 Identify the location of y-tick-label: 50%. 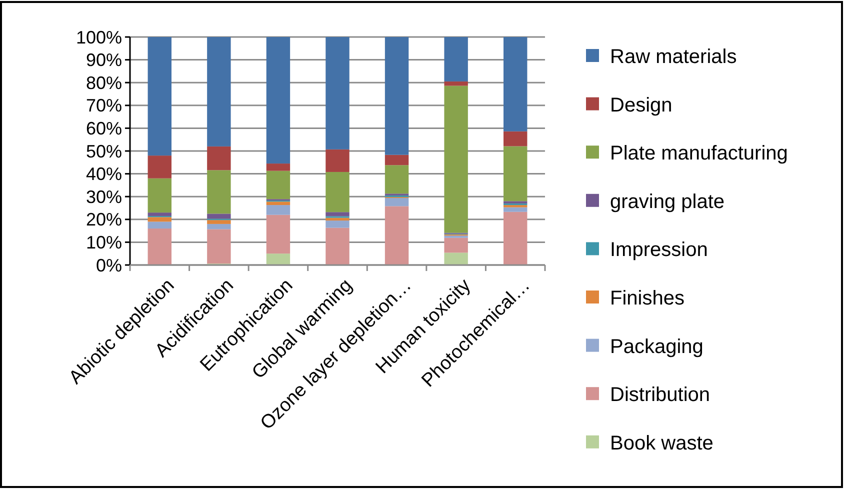
(104, 151).